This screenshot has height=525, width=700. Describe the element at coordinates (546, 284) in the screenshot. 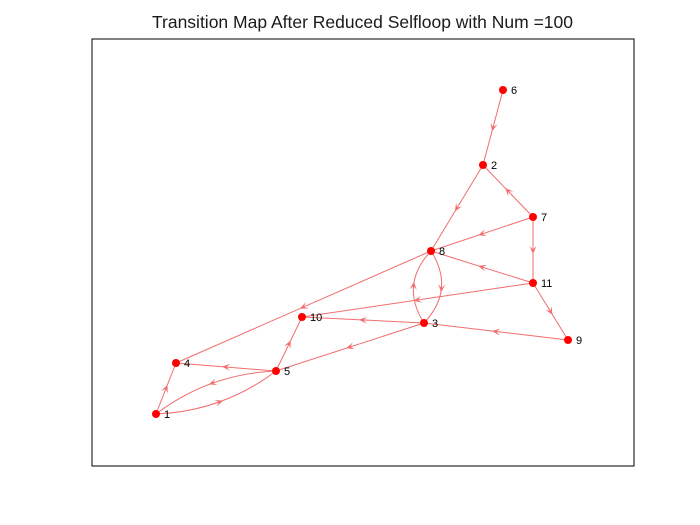

I see `node-label: 11` at that location.